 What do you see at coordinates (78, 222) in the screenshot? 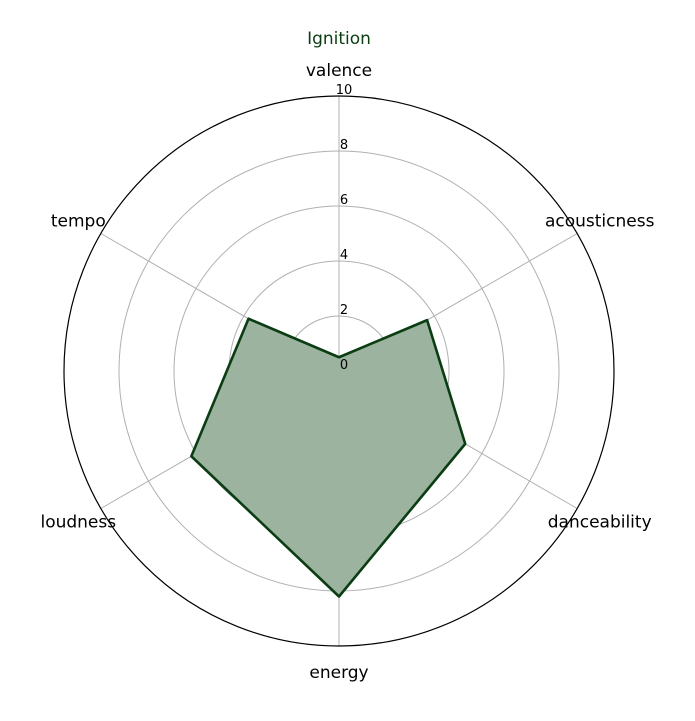
I see `axis-label-tempo: tempo` at bounding box center [78, 222].